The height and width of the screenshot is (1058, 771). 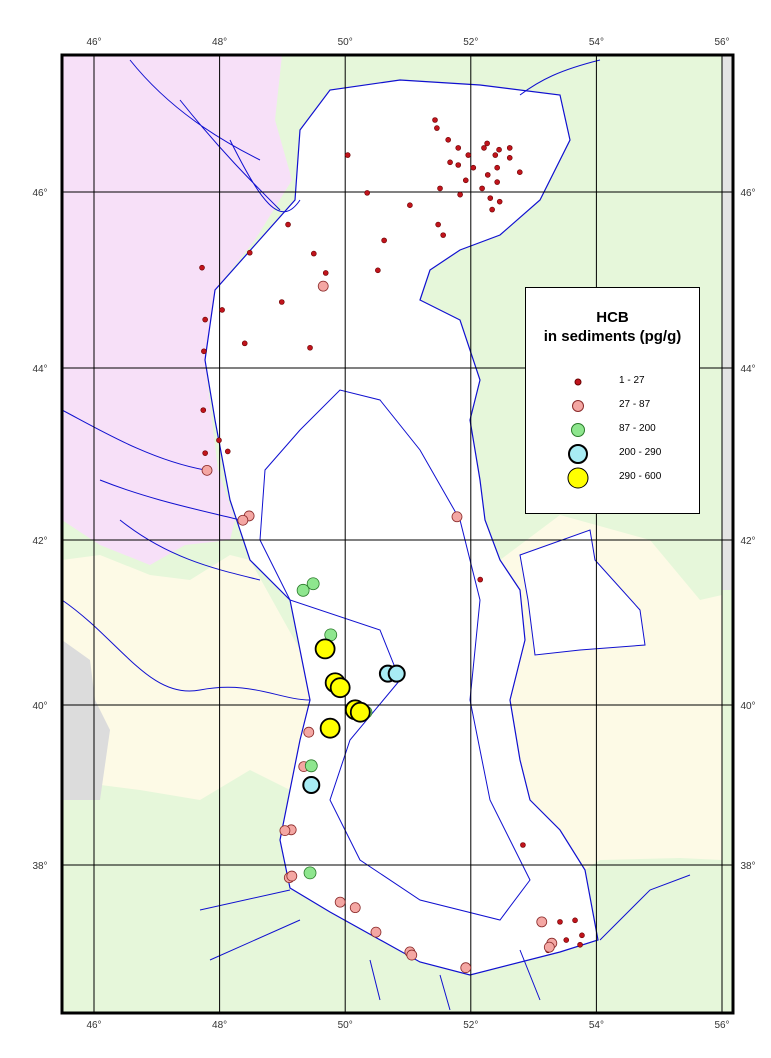 I want to click on legend-title-line1: HCB, so click(x=612, y=317).